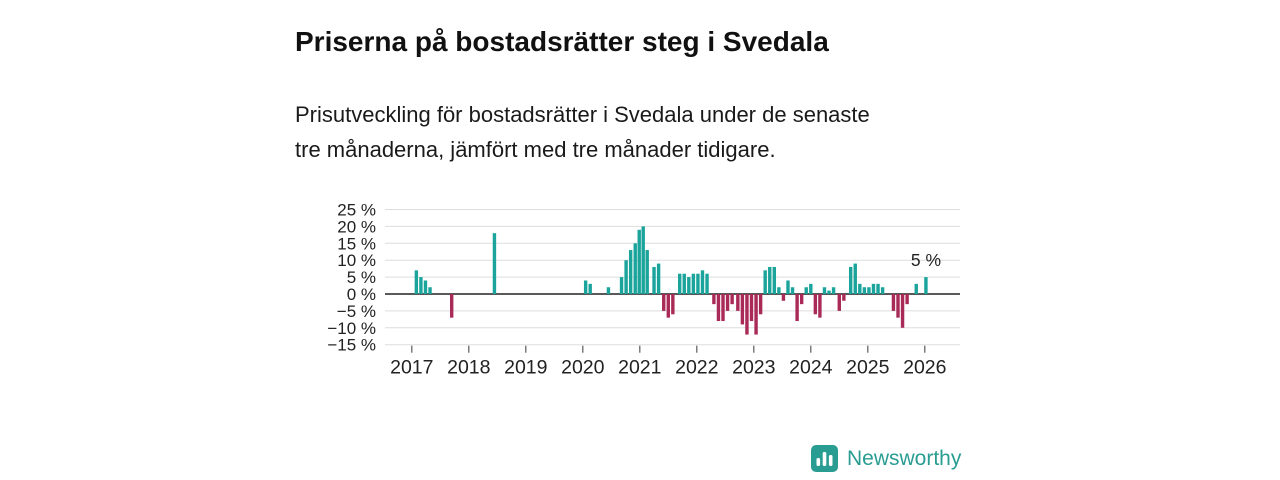 The width and height of the screenshot is (1280, 480). What do you see at coordinates (356, 311) in the screenshot?
I see `y-tick-label: −5 %` at bounding box center [356, 311].